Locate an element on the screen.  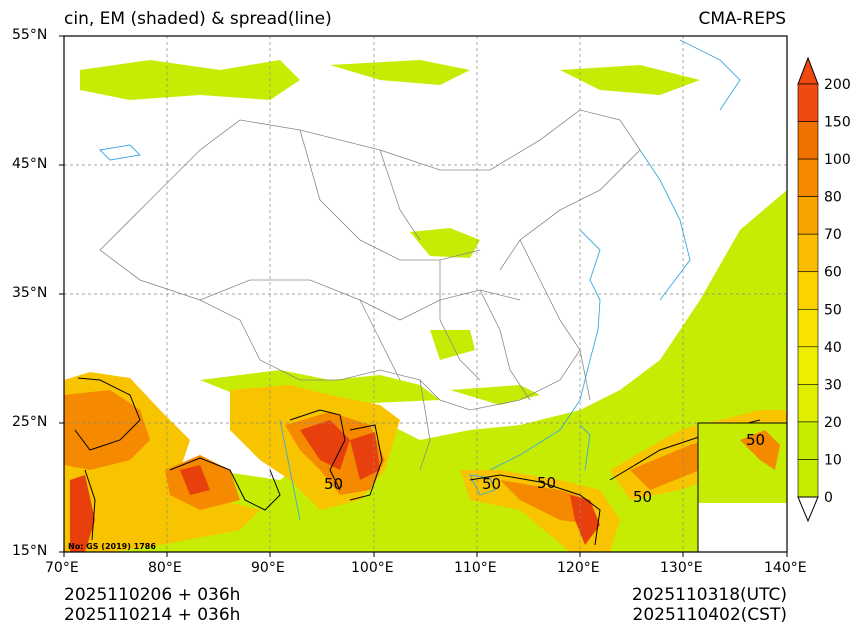
init-time-cst: 2025110214 + 036h is located at coordinates (152, 615).